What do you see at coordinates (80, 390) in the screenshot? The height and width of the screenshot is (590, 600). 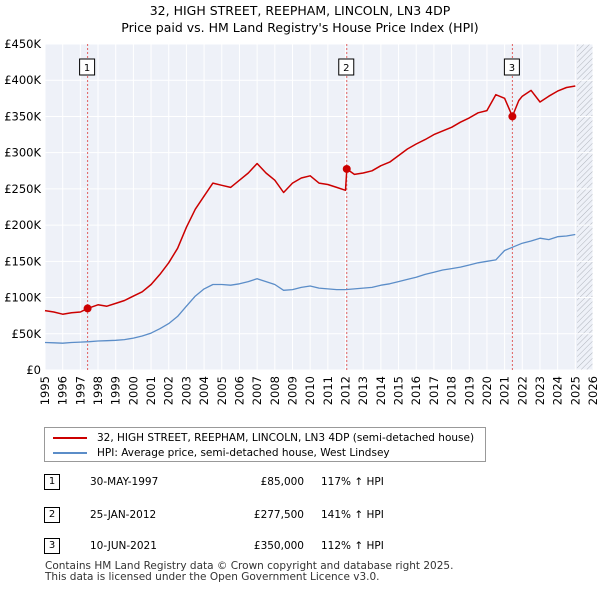 I see `x-tick-label: 1997` at bounding box center [80, 390].